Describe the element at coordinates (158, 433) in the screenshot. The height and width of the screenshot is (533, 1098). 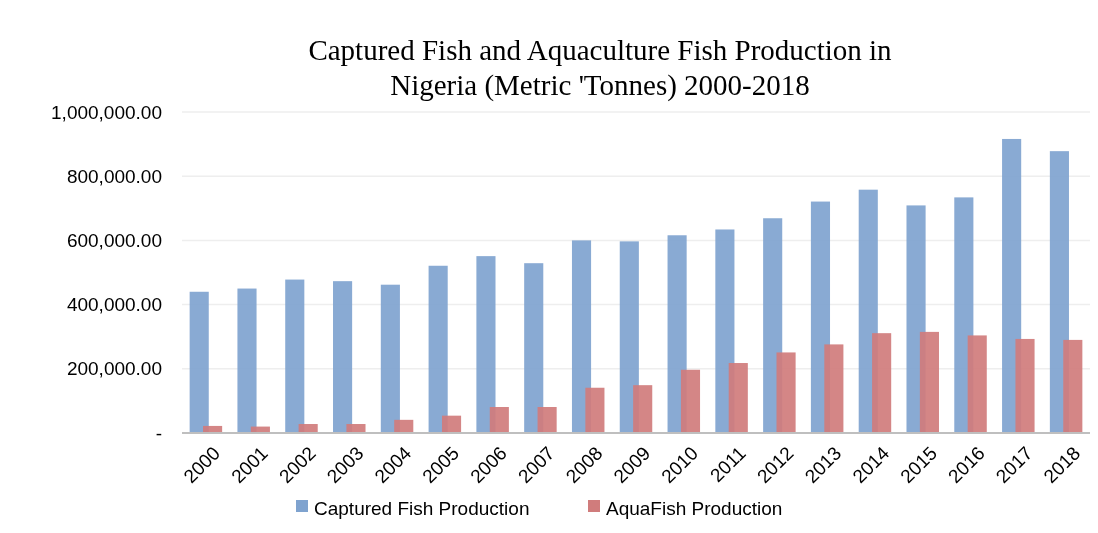
I see `y-tick-label: -` at that location.